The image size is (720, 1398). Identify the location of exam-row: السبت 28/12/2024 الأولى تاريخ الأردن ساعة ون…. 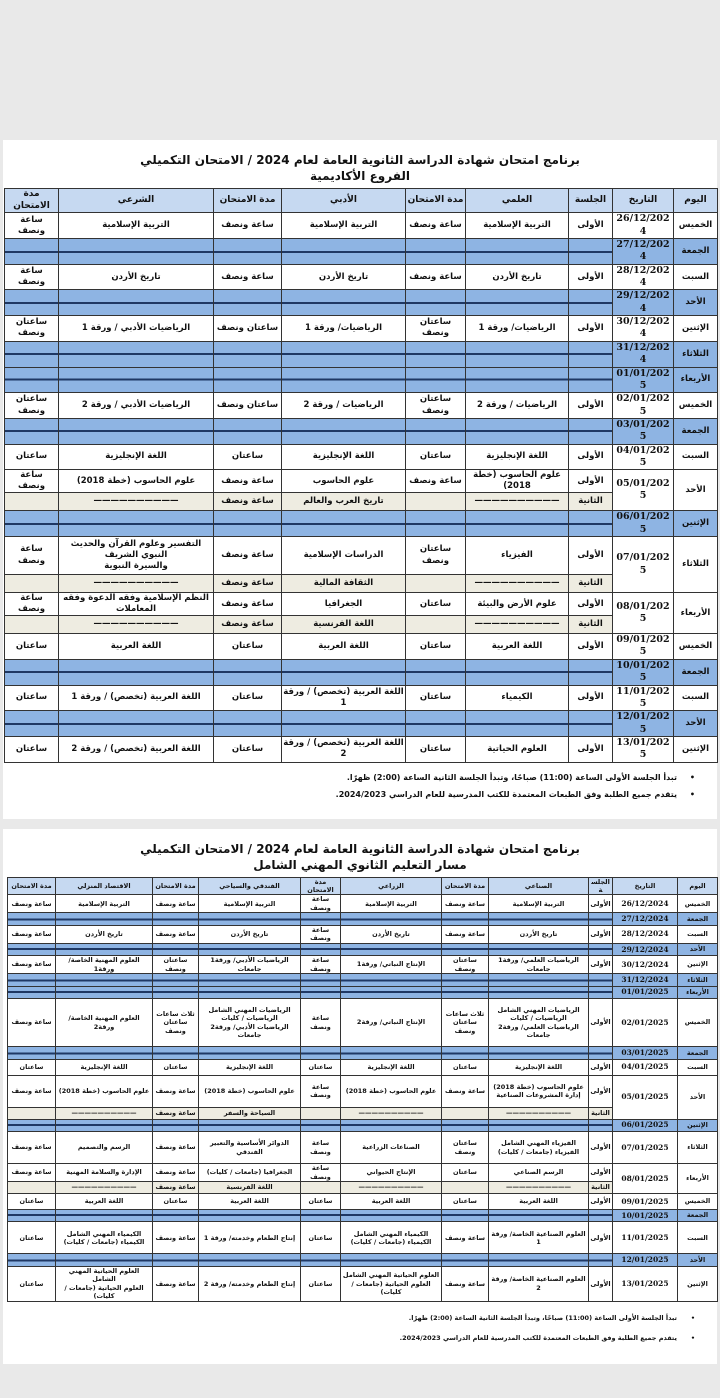
(361, 277).